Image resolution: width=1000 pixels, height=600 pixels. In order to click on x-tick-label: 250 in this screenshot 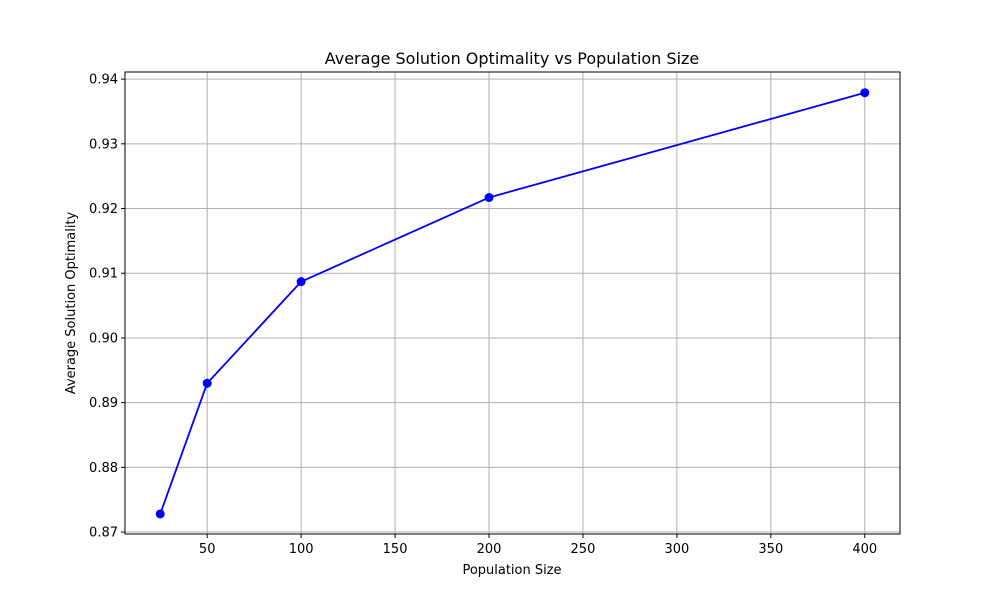, I will do `click(583, 549)`.